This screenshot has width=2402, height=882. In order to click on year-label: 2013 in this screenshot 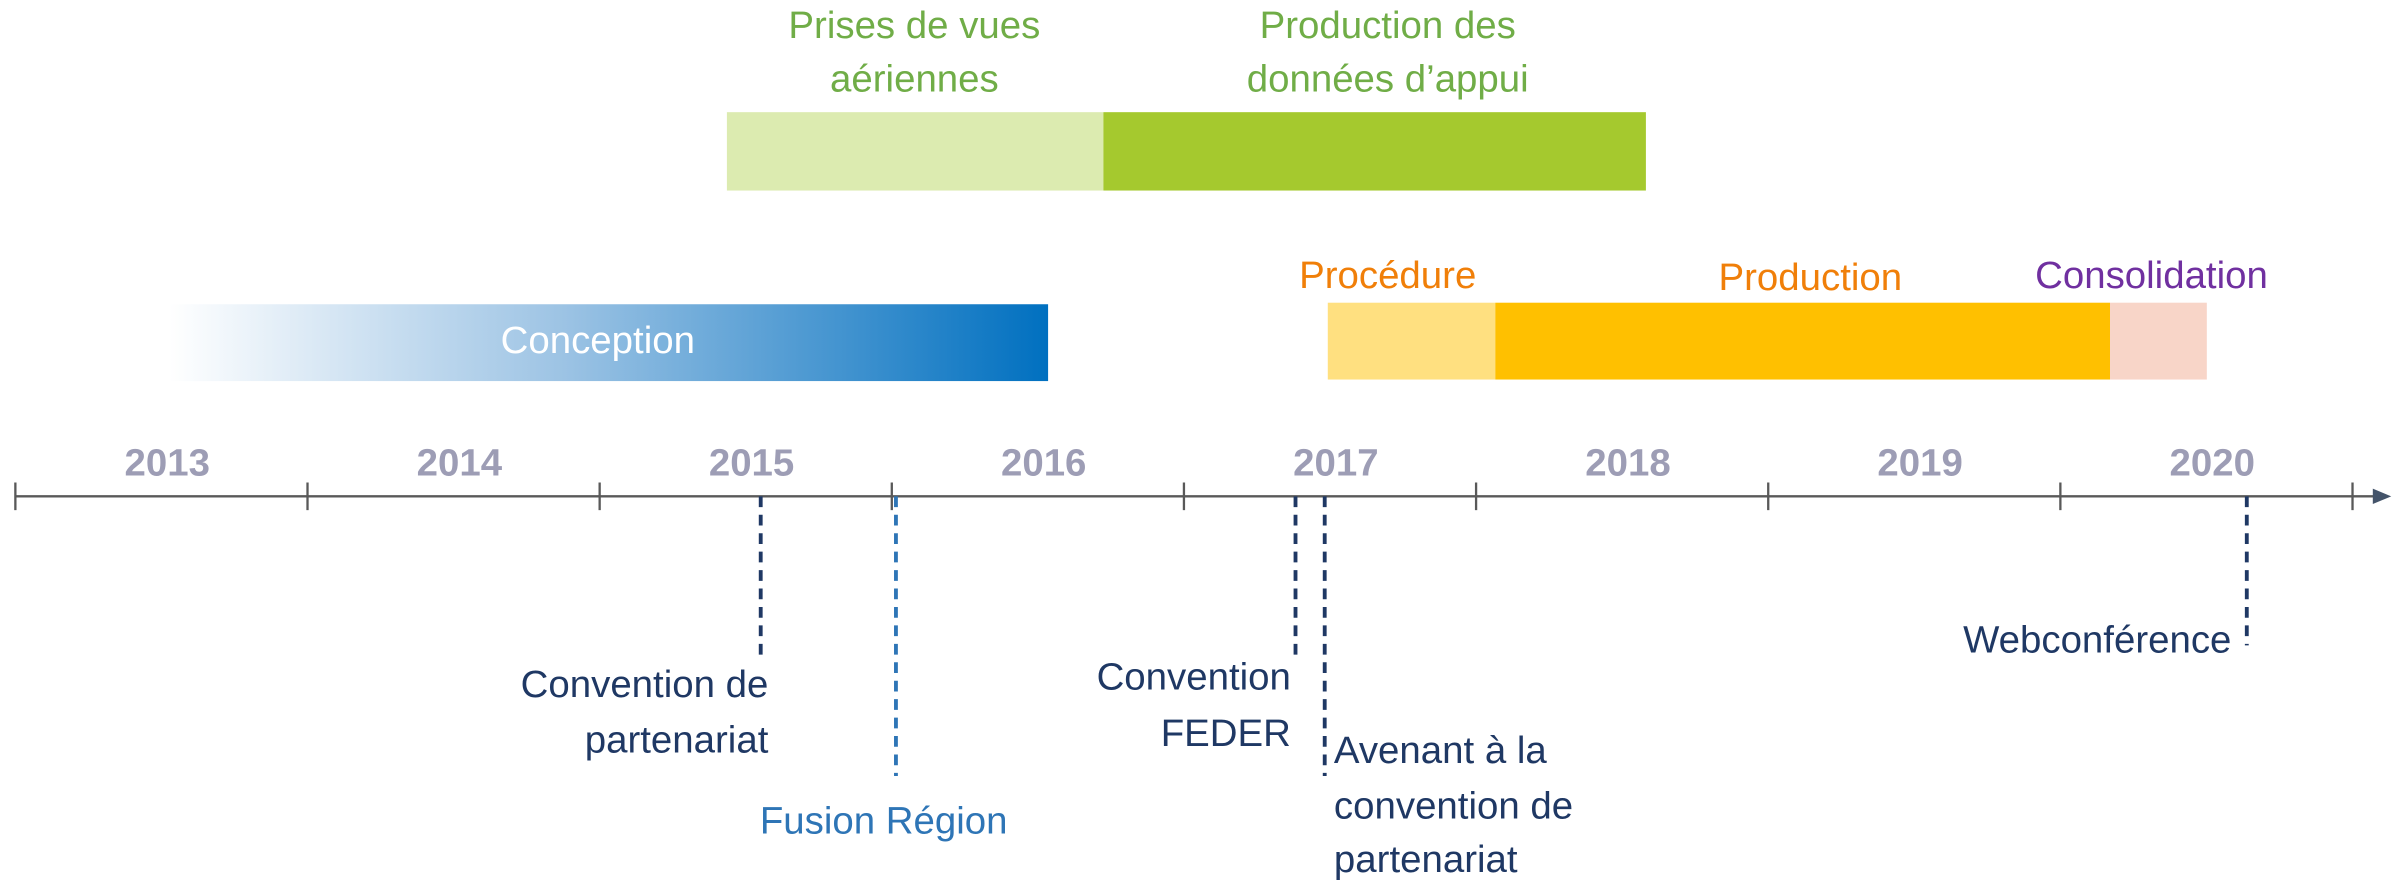, I will do `click(167, 463)`.